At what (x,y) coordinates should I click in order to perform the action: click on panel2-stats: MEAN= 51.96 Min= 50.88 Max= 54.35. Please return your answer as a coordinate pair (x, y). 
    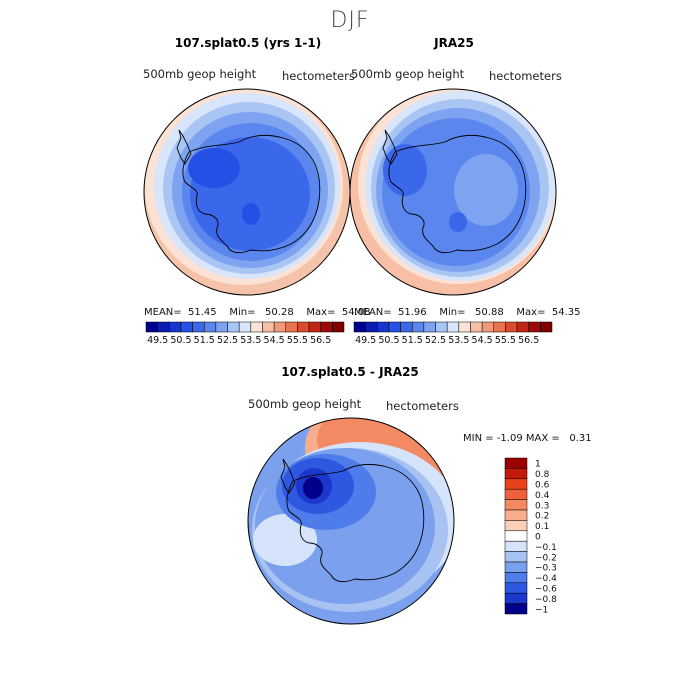
    Looking at the image, I should click on (467, 312).